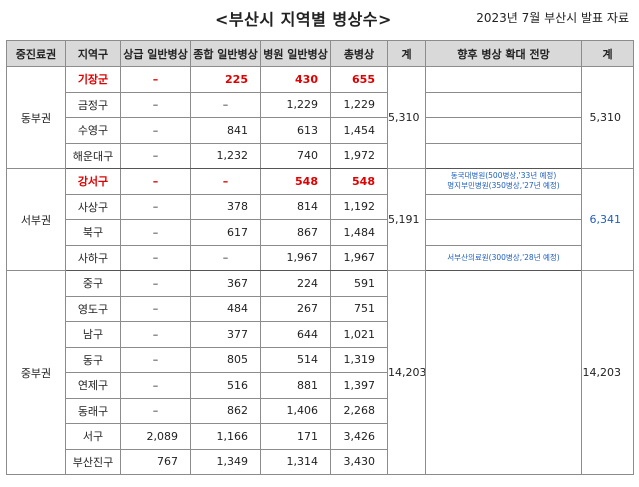 This screenshot has width=639, height=487. What do you see at coordinates (320, 130) in the screenshot?
I see `table-row: 수영구 – 841 613 1,454` at bounding box center [320, 130].